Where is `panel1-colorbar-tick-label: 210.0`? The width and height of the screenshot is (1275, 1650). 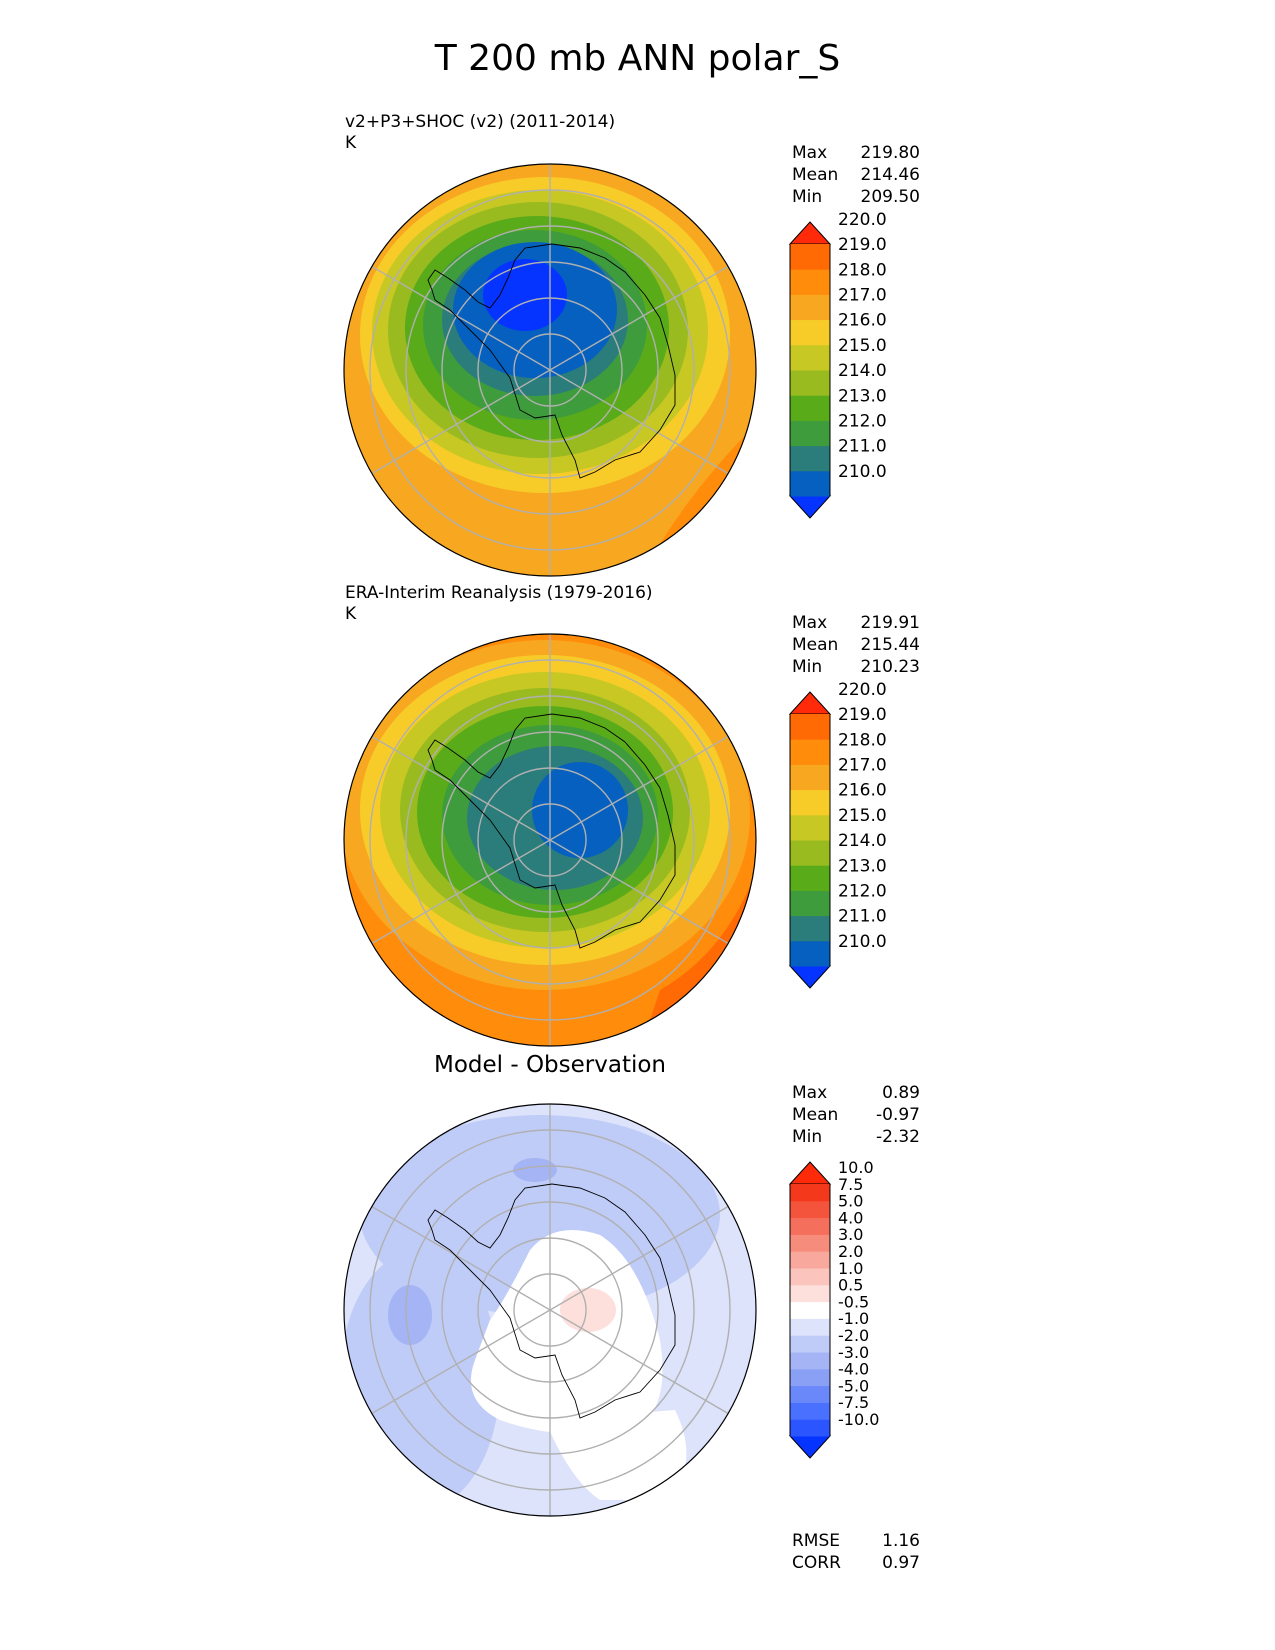
panel1-colorbar-tick-label: 210.0 is located at coordinates (862, 472).